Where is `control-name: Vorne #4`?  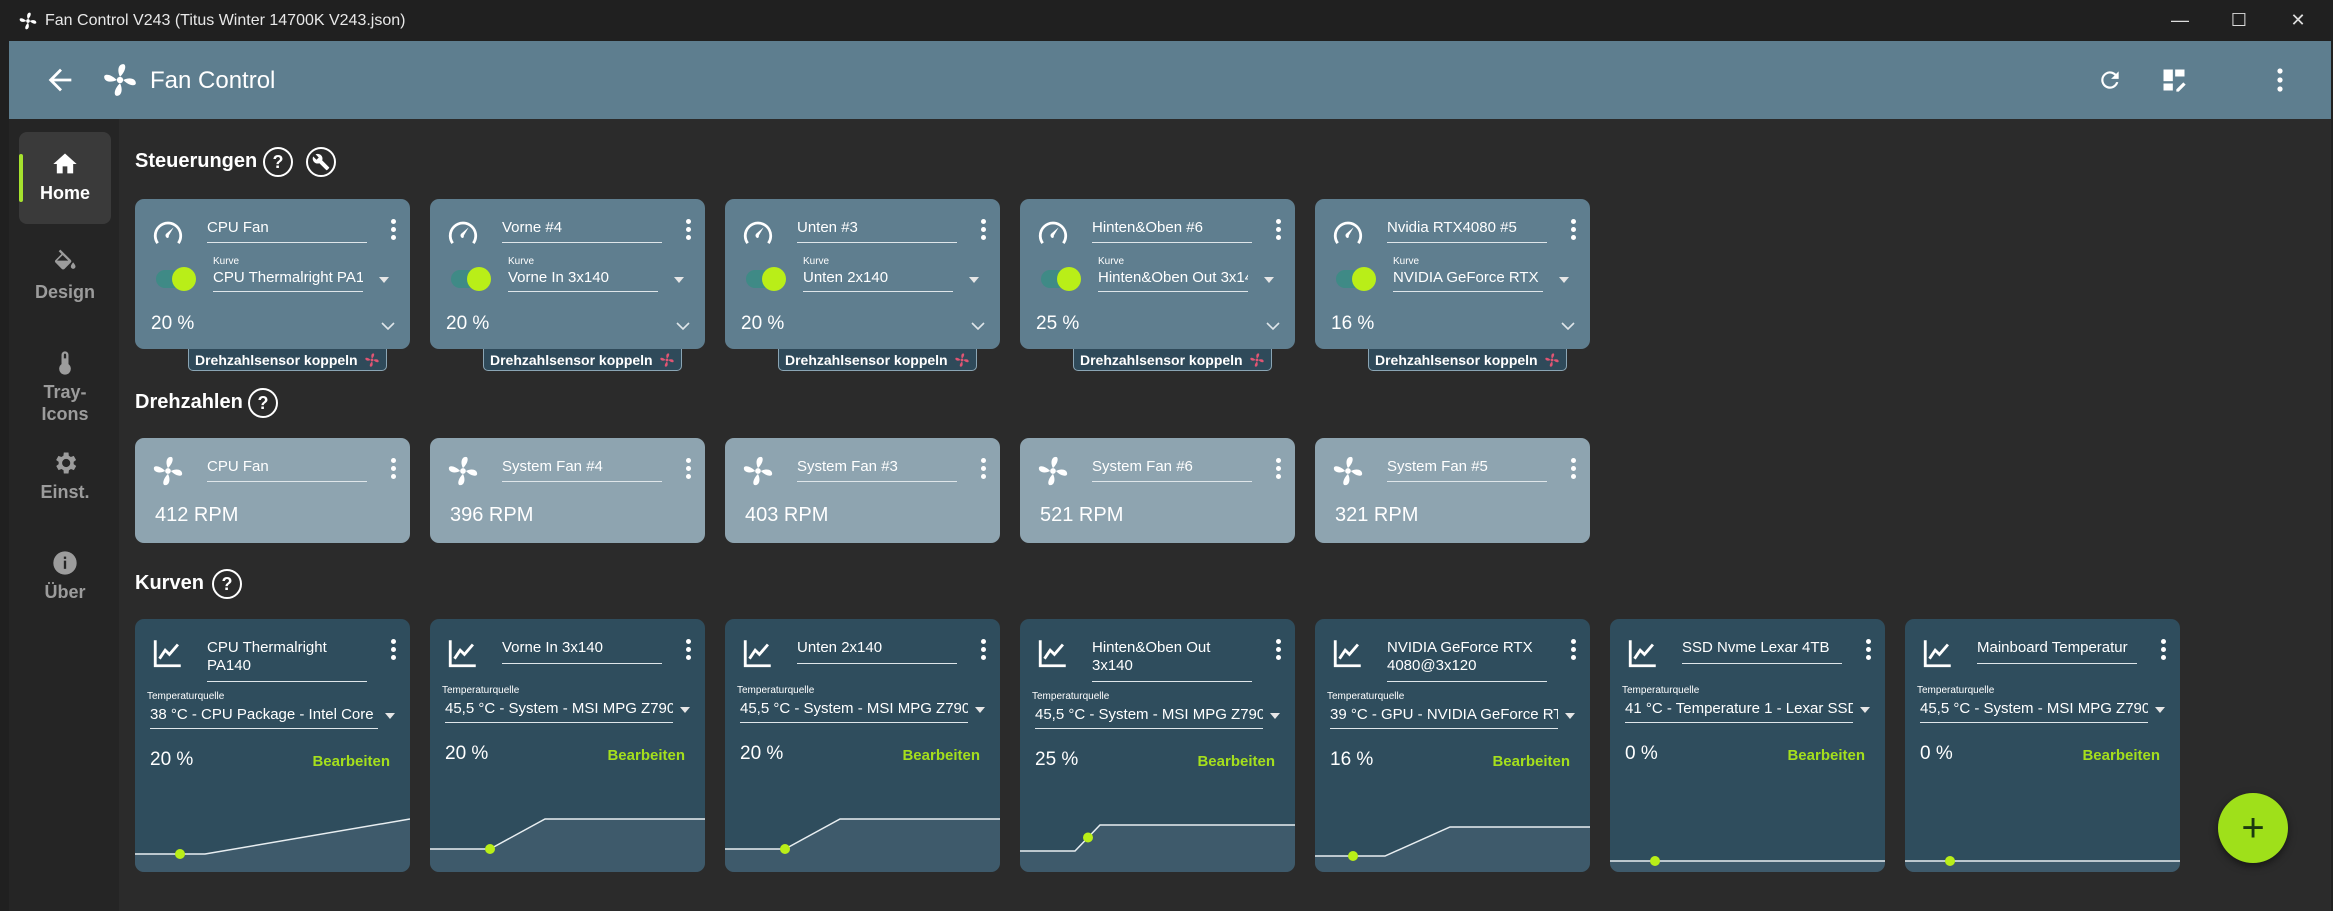
control-name: Vorne #4 is located at coordinates (582, 231).